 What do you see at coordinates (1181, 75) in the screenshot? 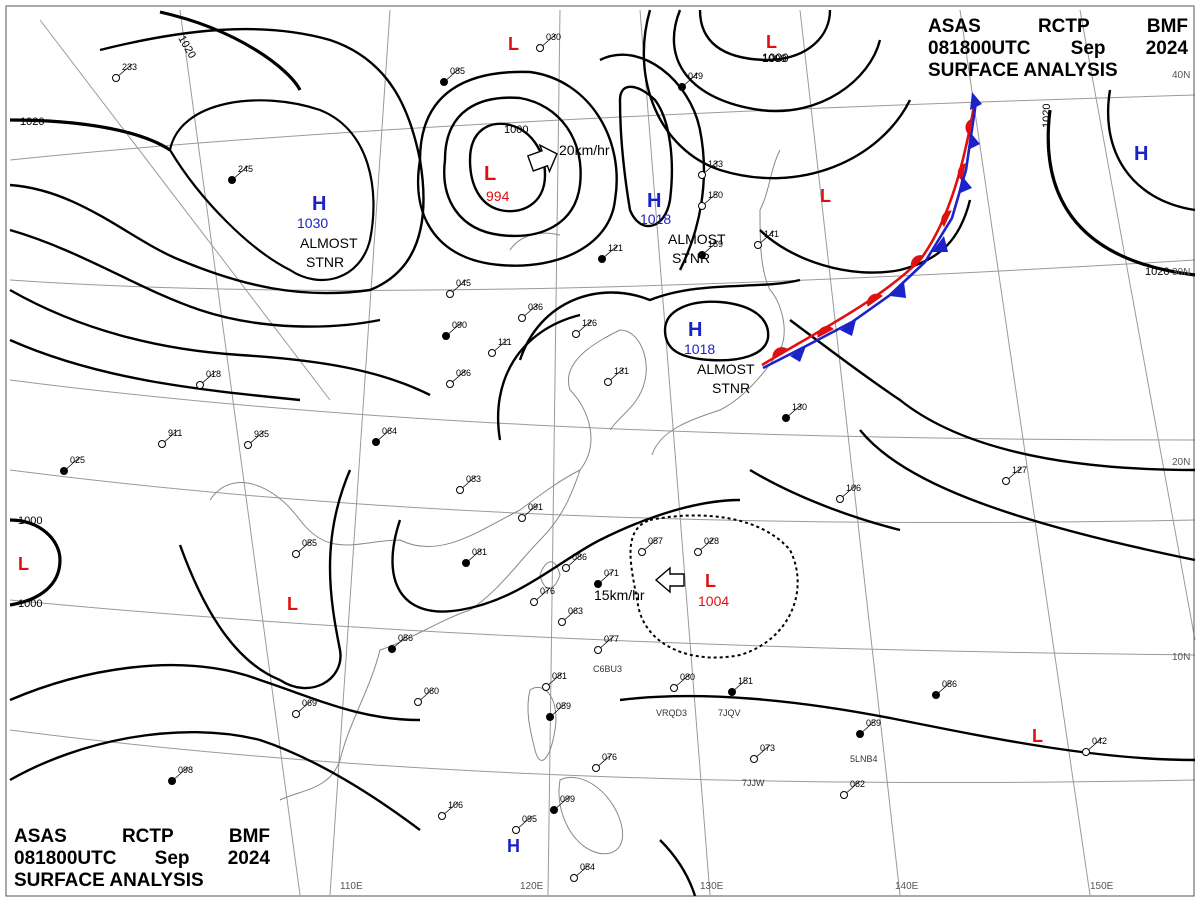
I see `lat-label: 40N` at bounding box center [1181, 75].